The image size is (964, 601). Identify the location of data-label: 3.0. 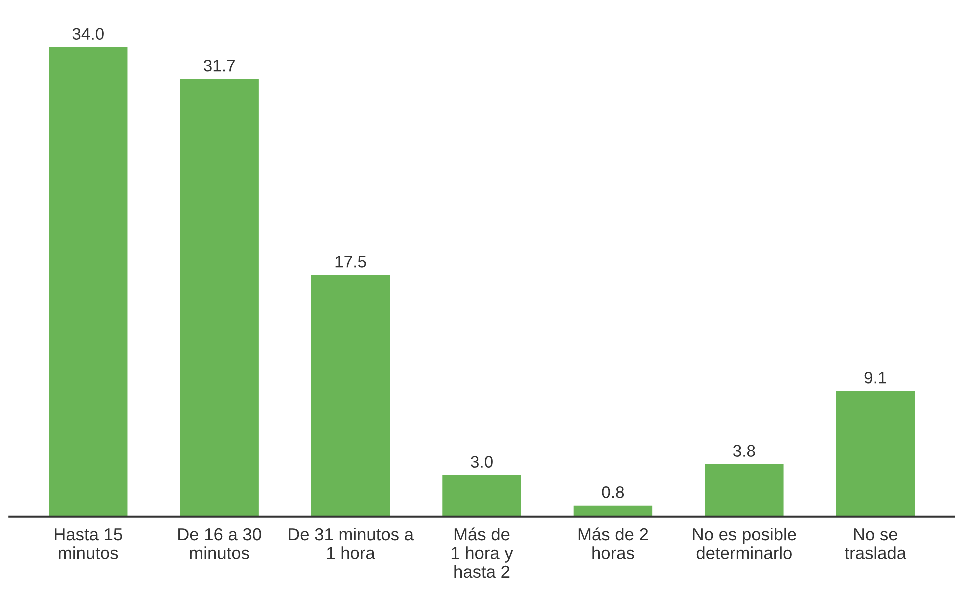
(482, 462).